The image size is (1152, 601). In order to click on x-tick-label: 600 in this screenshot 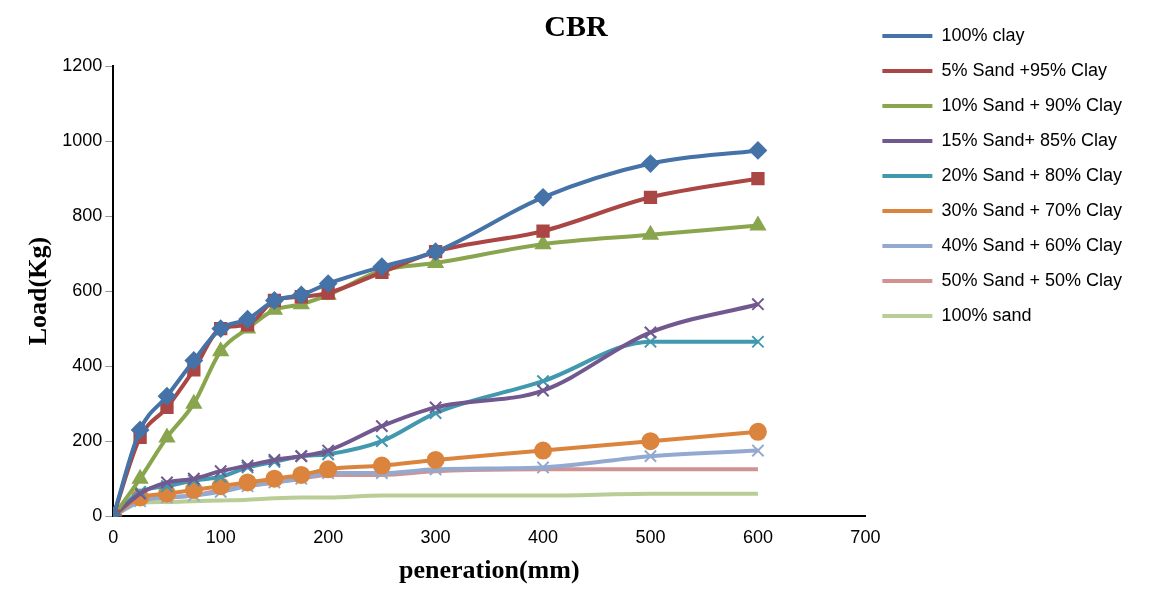, I will do `click(757, 536)`.